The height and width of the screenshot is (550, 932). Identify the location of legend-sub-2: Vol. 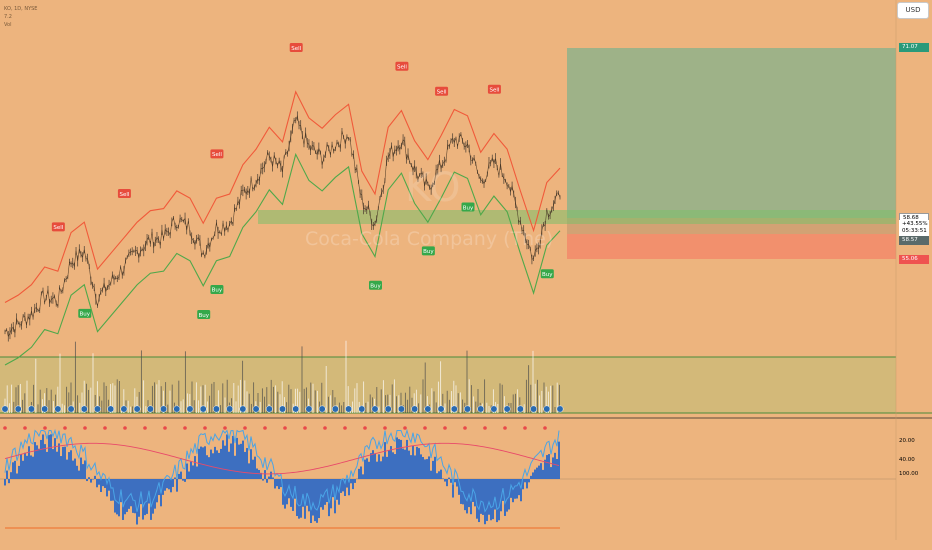
(8, 25).